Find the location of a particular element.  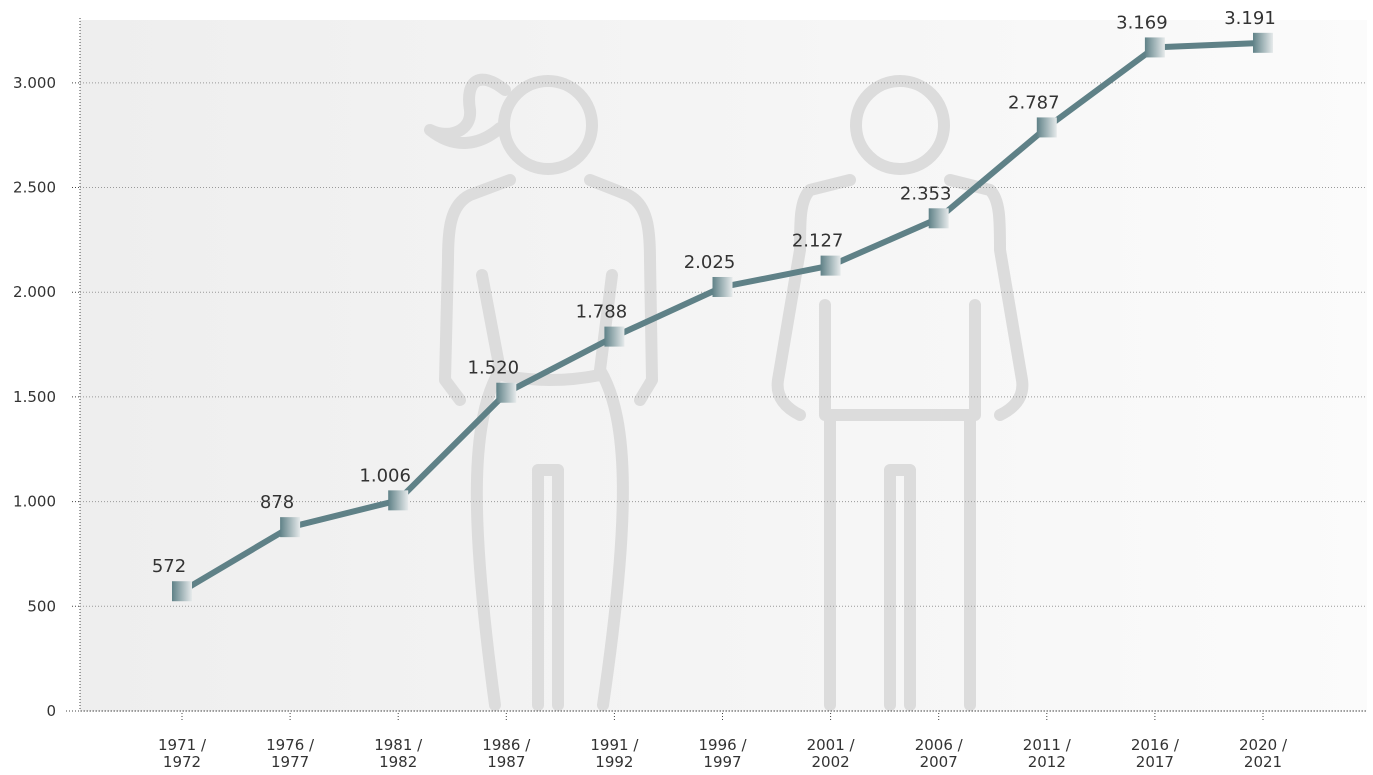

x-tick-label: 2006 /2007 is located at coordinates (939, 753).